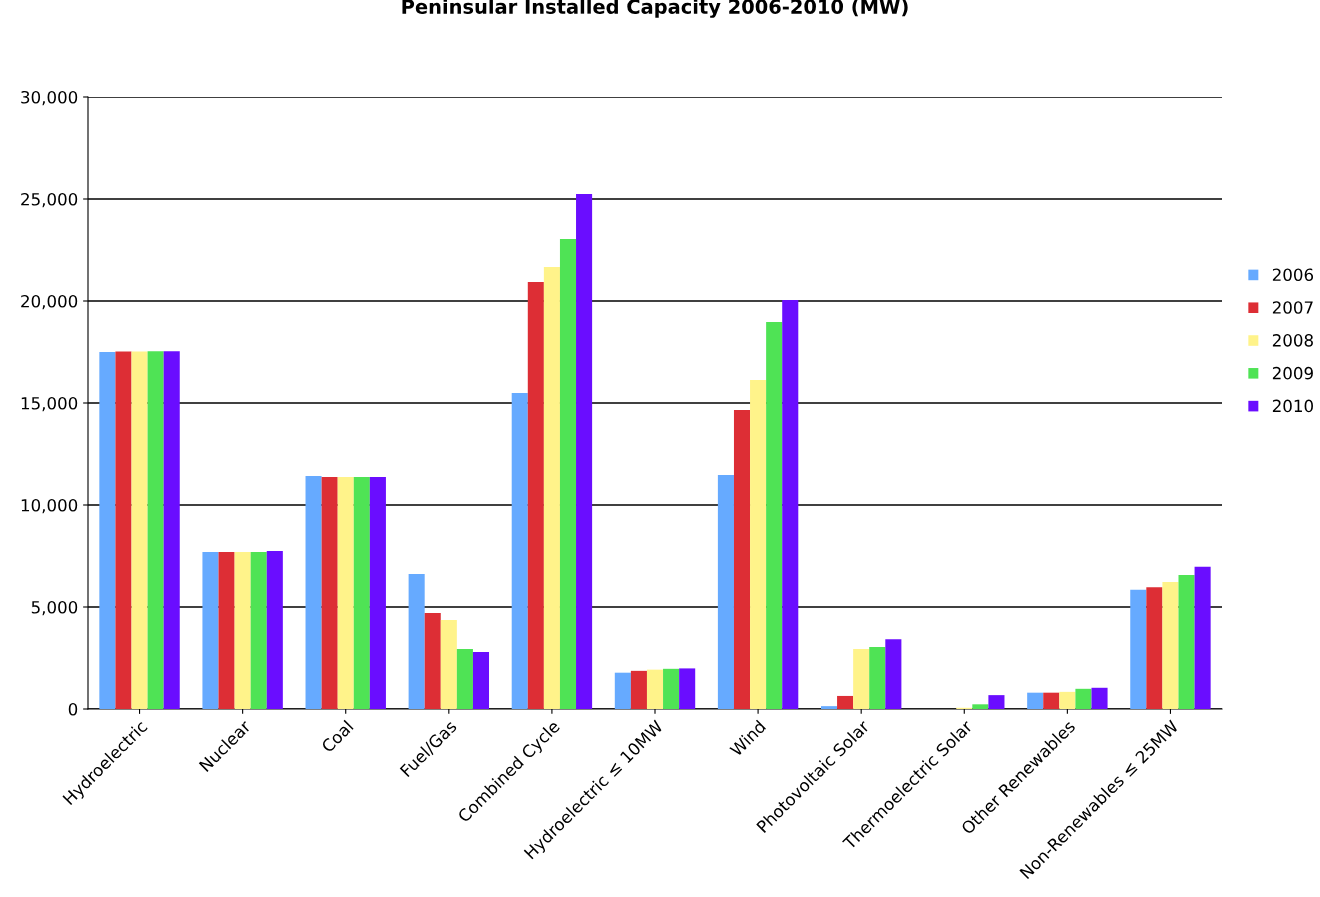 This screenshot has width=1320, height=897. Describe the element at coordinates (1292, 340) in the screenshot. I see `legend-label: 2008` at that location.